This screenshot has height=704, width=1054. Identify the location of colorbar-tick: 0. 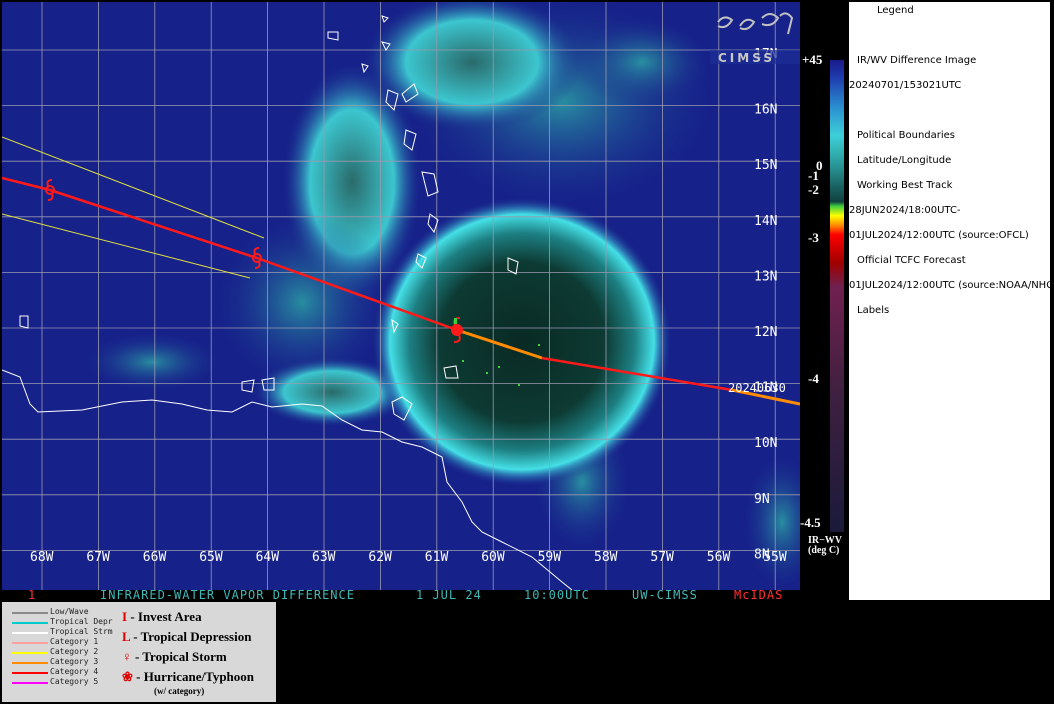
(819, 165).